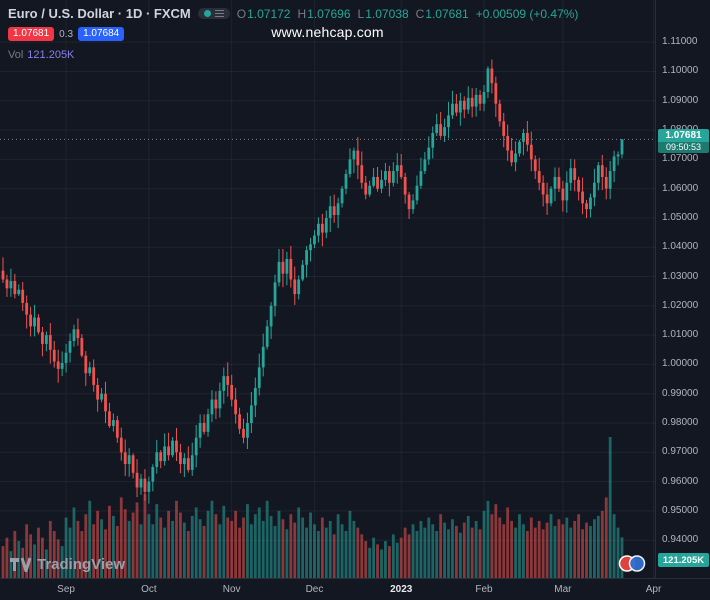 This screenshot has height=600, width=710. What do you see at coordinates (563, 589) in the screenshot?
I see `time-tick-label: Mar` at bounding box center [563, 589].